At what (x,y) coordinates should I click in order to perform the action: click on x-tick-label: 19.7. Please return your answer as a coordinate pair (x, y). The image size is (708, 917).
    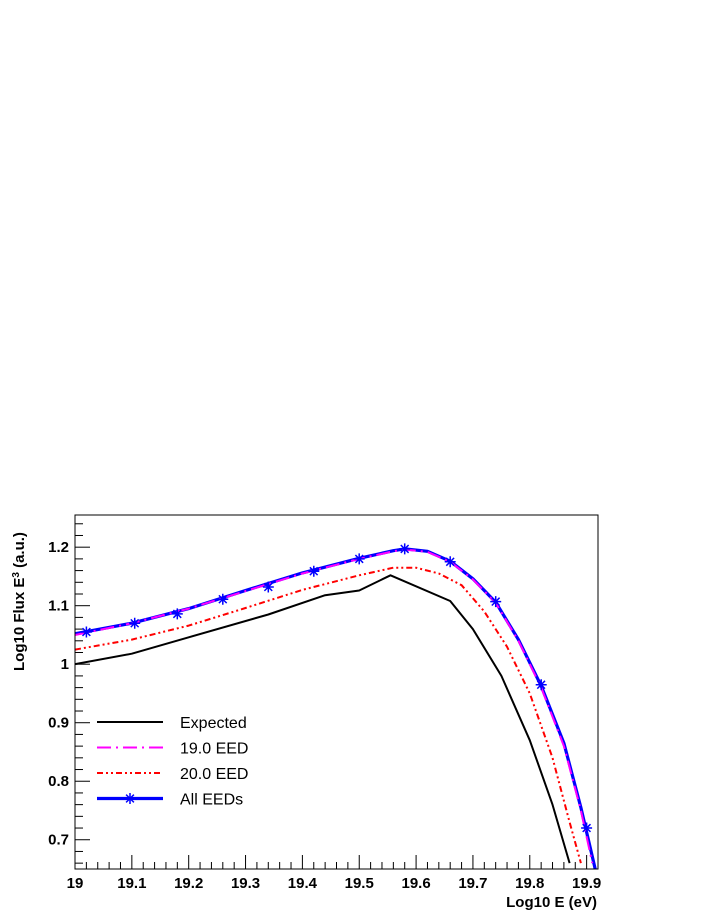
    Looking at the image, I should click on (472, 883).